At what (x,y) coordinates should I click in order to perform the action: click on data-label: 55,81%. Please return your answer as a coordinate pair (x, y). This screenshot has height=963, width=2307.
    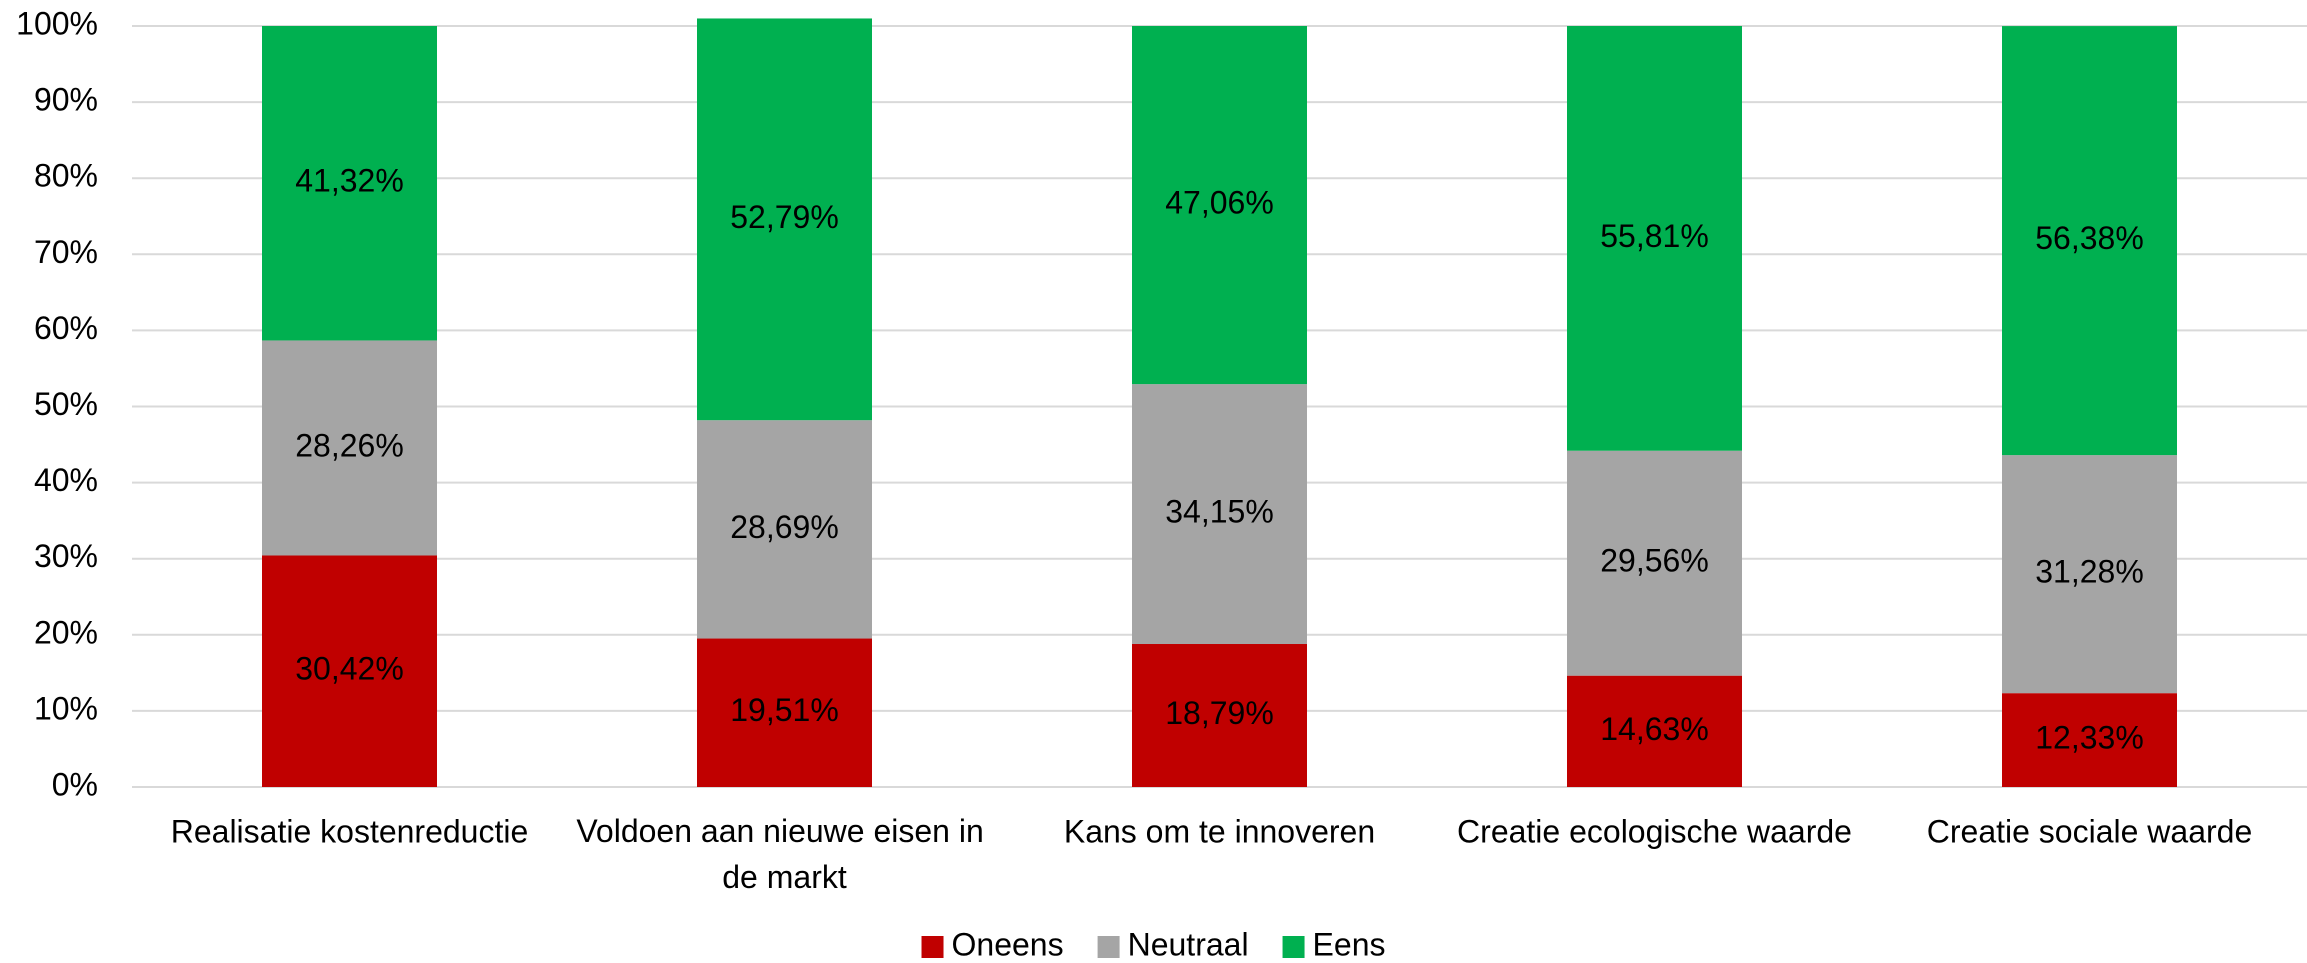
    Looking at the image, I should click on (1654, 236).